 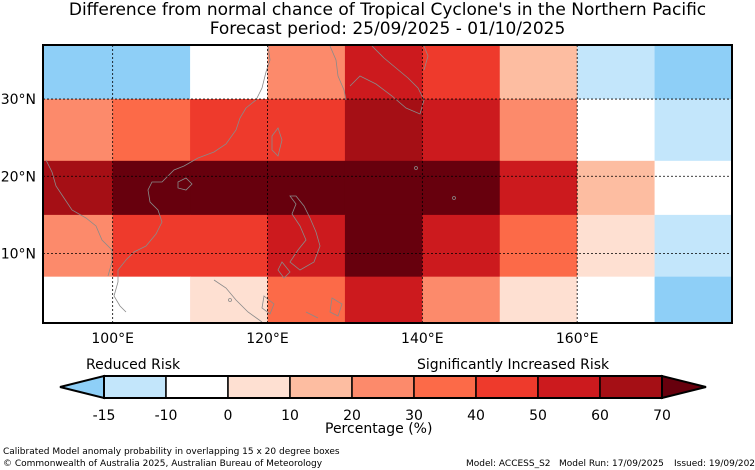 I want to click on colorbar-tick-label: 20, so click(x=352, y=416).